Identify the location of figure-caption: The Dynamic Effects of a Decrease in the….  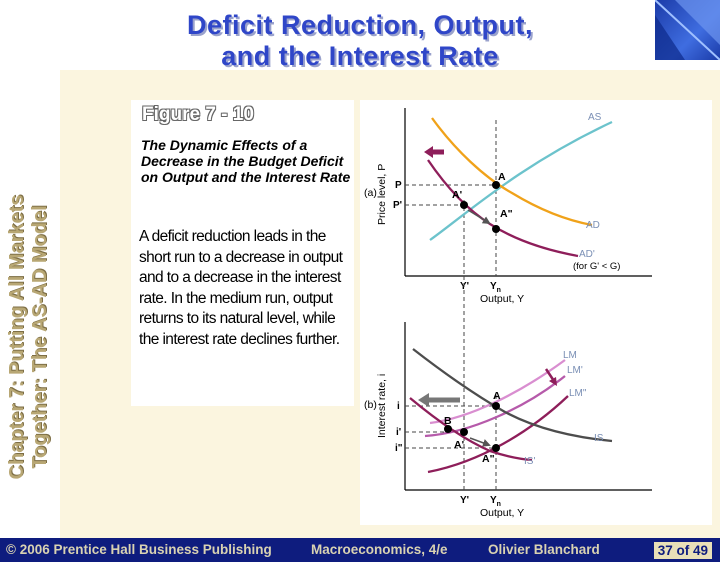
(246, 161).